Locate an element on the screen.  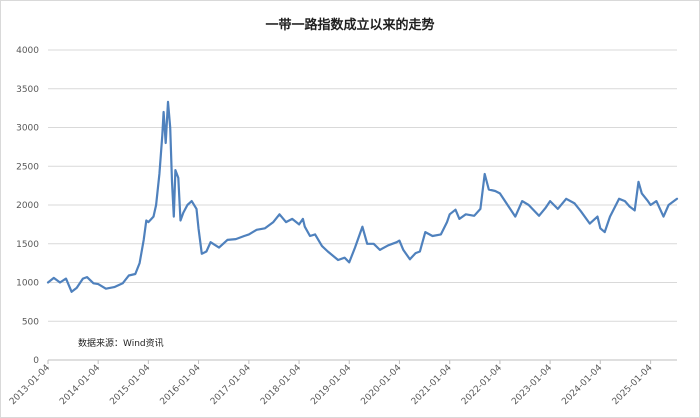
y-tick-label: 3500 is located at coordinates (27, 90).